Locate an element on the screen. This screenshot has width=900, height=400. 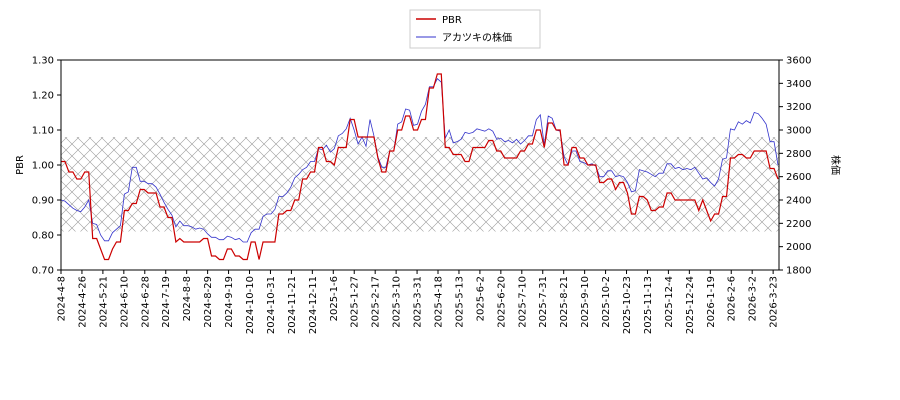
x-tick-label: 2025-3-31 is located at coordinates (418, 302).